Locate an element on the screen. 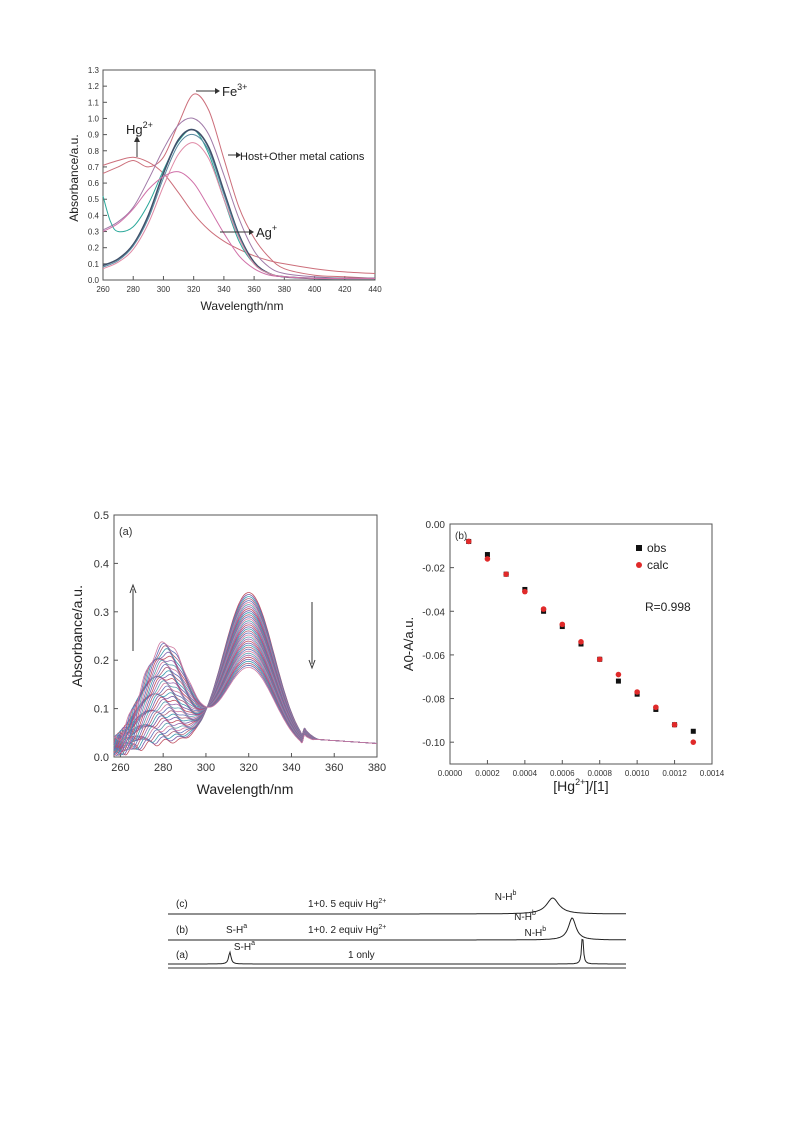 This screenshot has height=1121, width=793. down-arrow is located at coordinates (312, 636).